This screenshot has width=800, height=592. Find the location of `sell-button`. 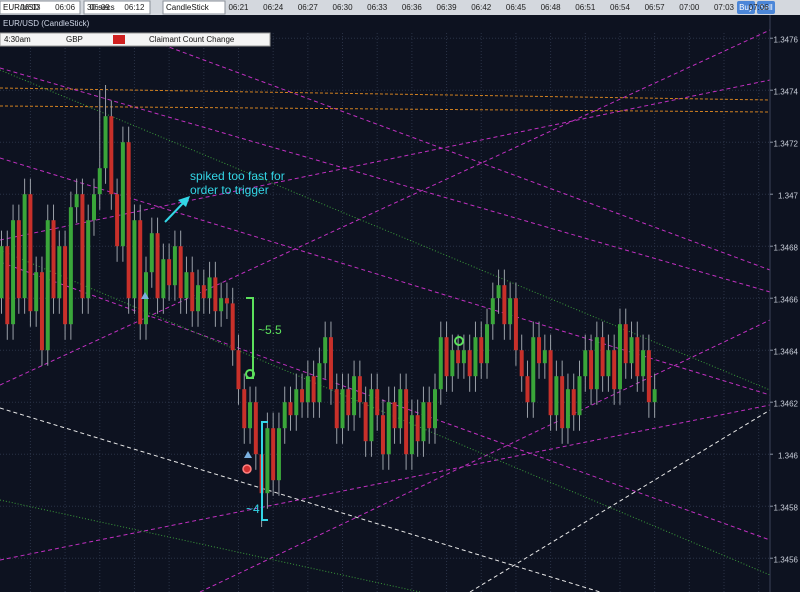

sell-button is located at coordinates (766, 7).